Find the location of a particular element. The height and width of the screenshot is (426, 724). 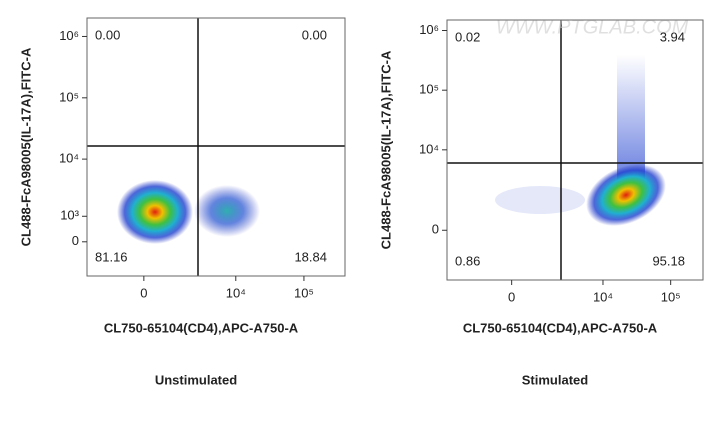

y-tick-label: 10³ is located at coordinates (69, 215).